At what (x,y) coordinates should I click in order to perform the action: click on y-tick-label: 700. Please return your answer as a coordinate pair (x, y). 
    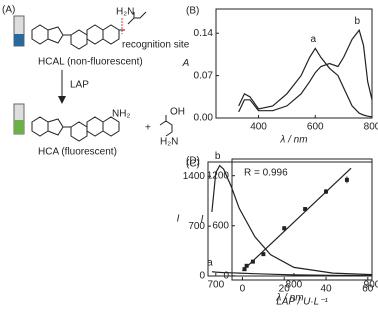
    Looking at the image, I should click on (196, 226).